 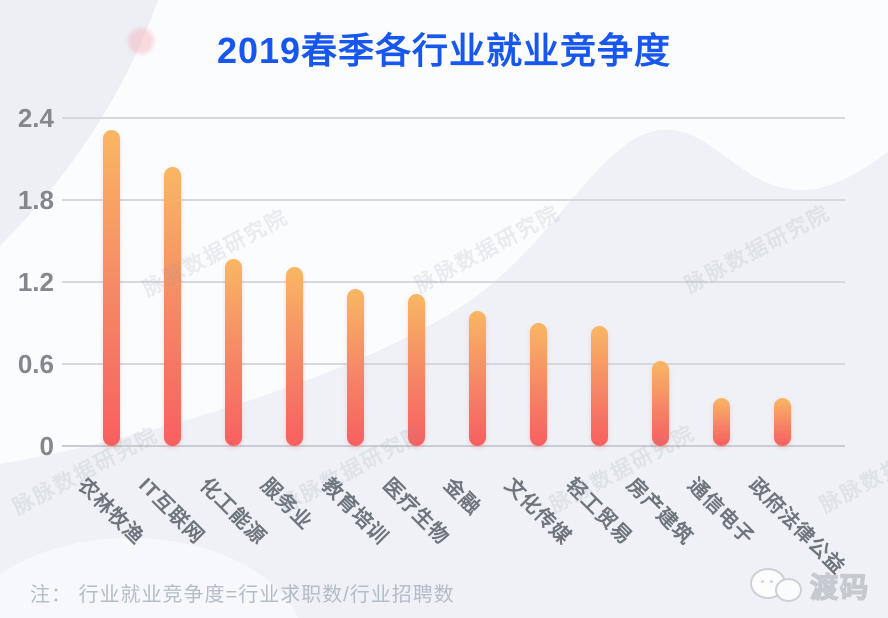 I want to click on footnote: 注： 行业就业竞争度=行业求职数/行业招聘数, so click(x=242, y=595).